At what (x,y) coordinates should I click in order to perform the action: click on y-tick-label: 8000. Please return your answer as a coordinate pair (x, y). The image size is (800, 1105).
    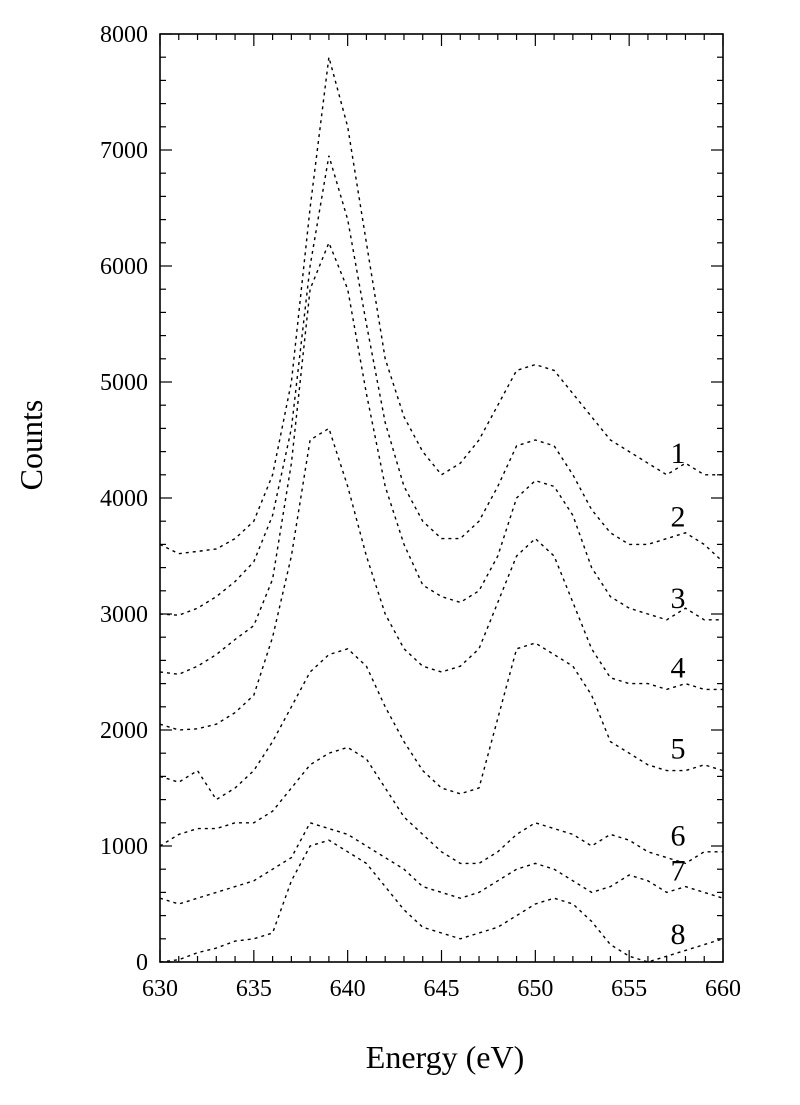
    Looking at the image, I should click on (124, 35).